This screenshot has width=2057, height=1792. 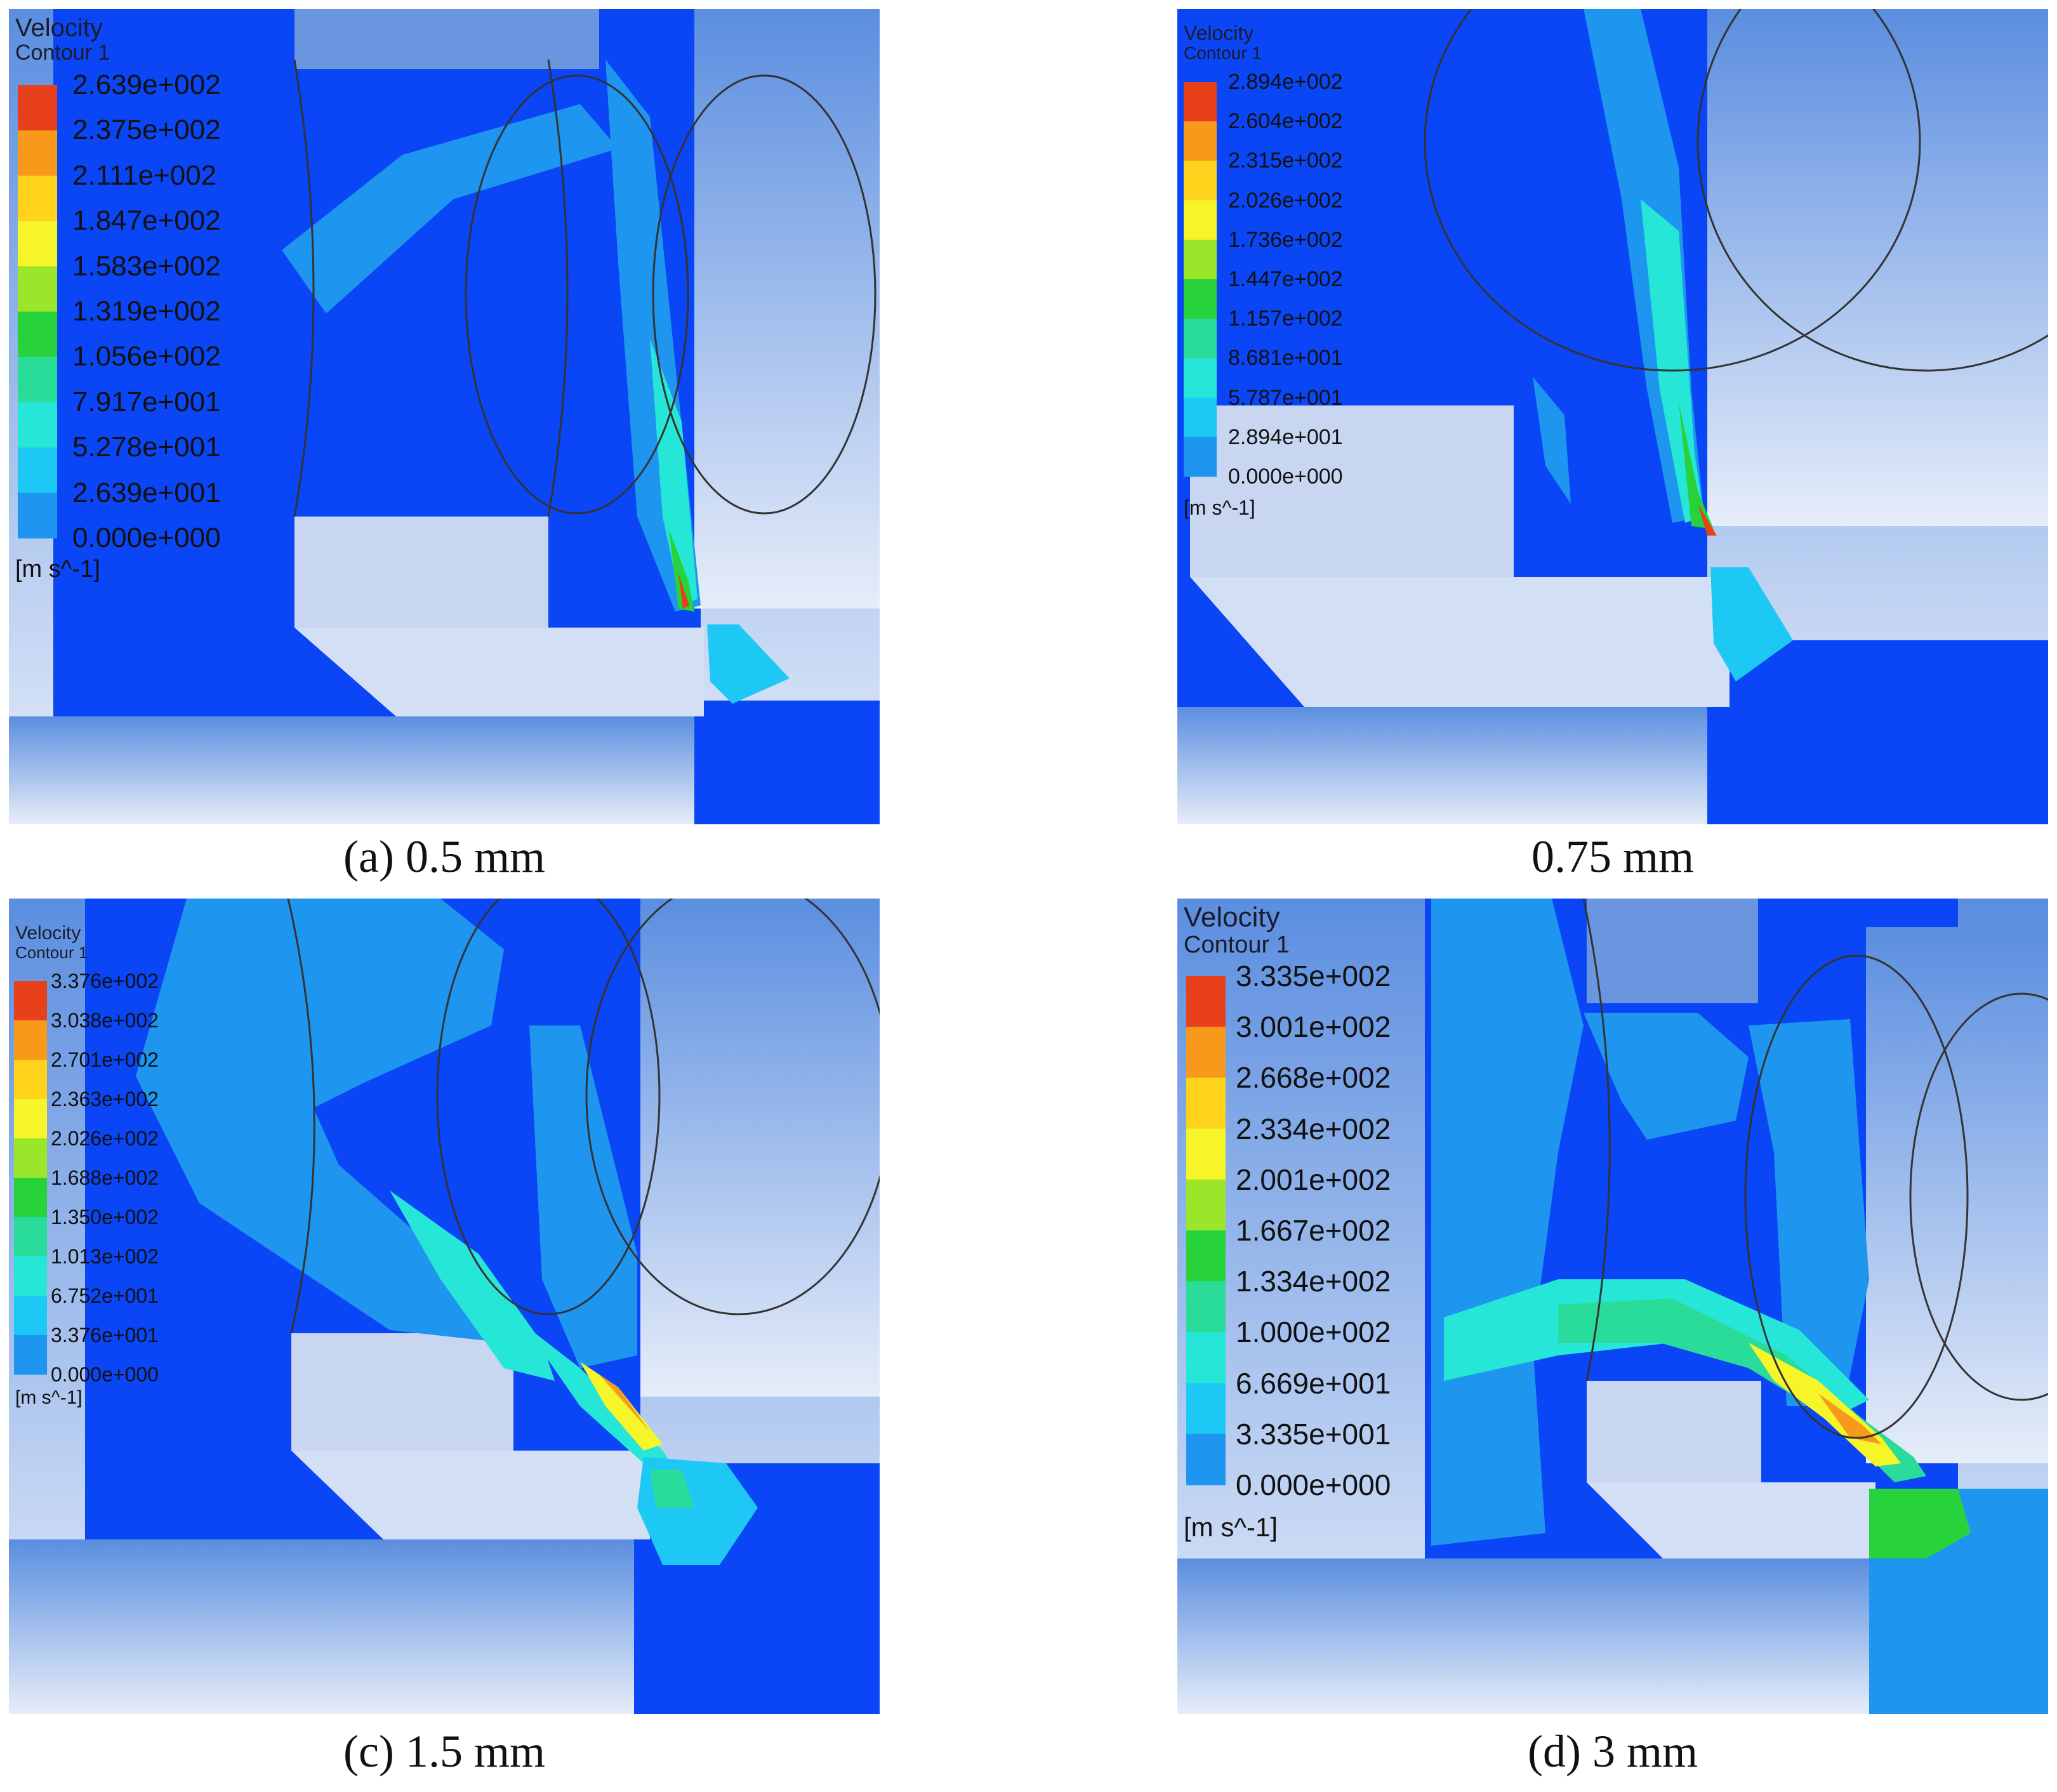 What do you see at coordinates (1285, 160) in the screenshot?
I see `colorbar-tick-label: 2.315e+002` at bounding box center [1285, 160].